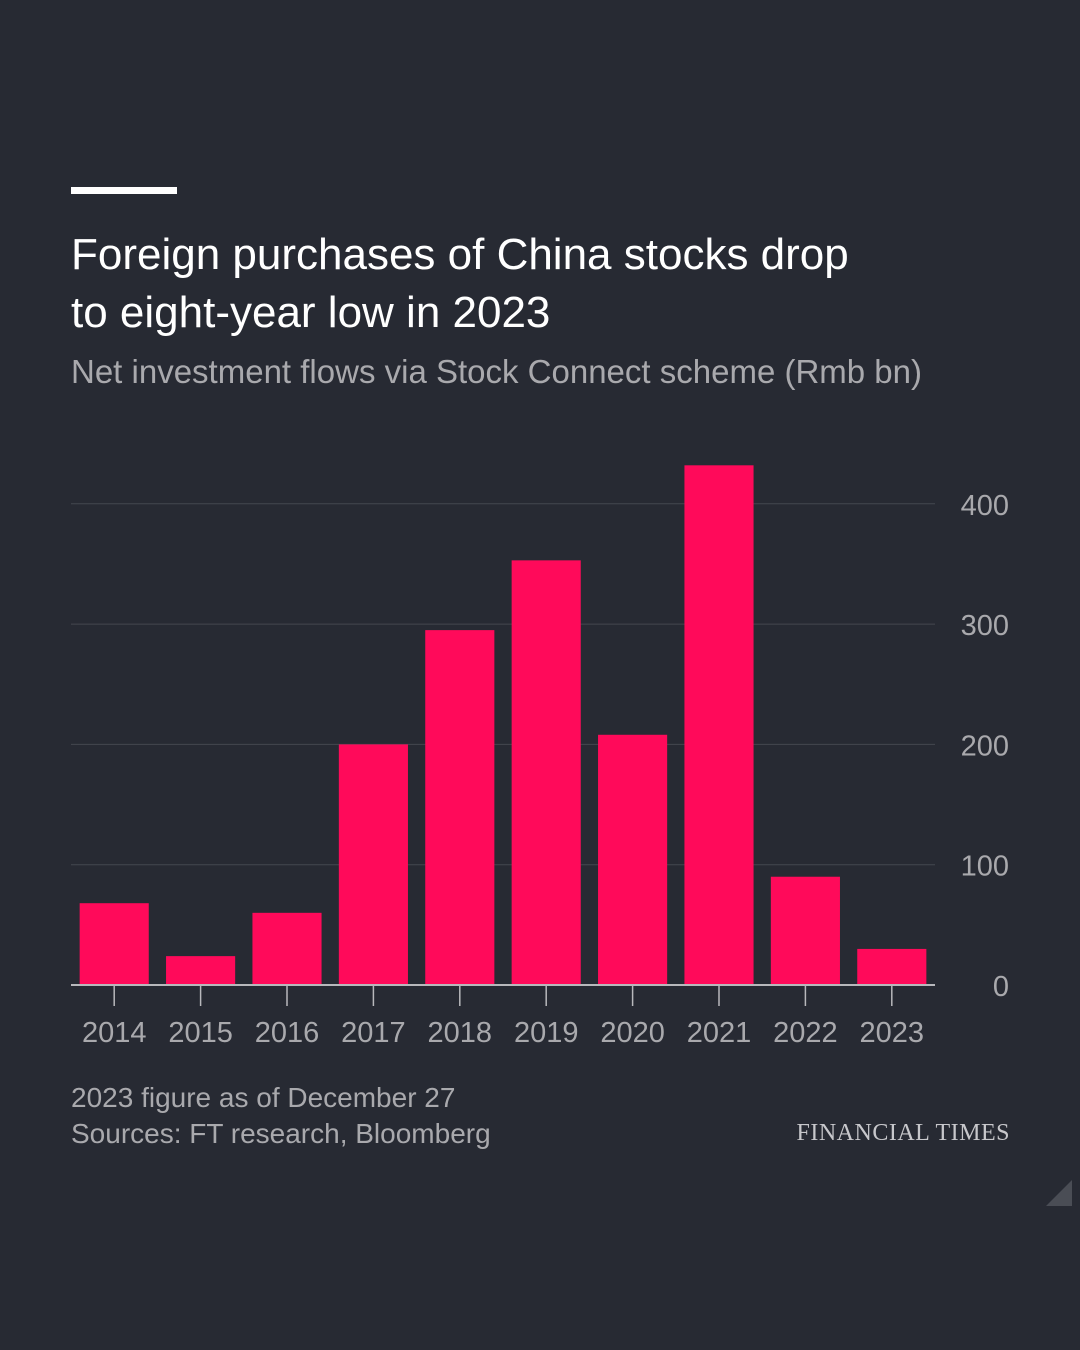 This screenshot has width=1080, height=1350. Describe the element at coordinates (985, 746) in the screenshot. I see `y-tick-label-200: 200` at that location.